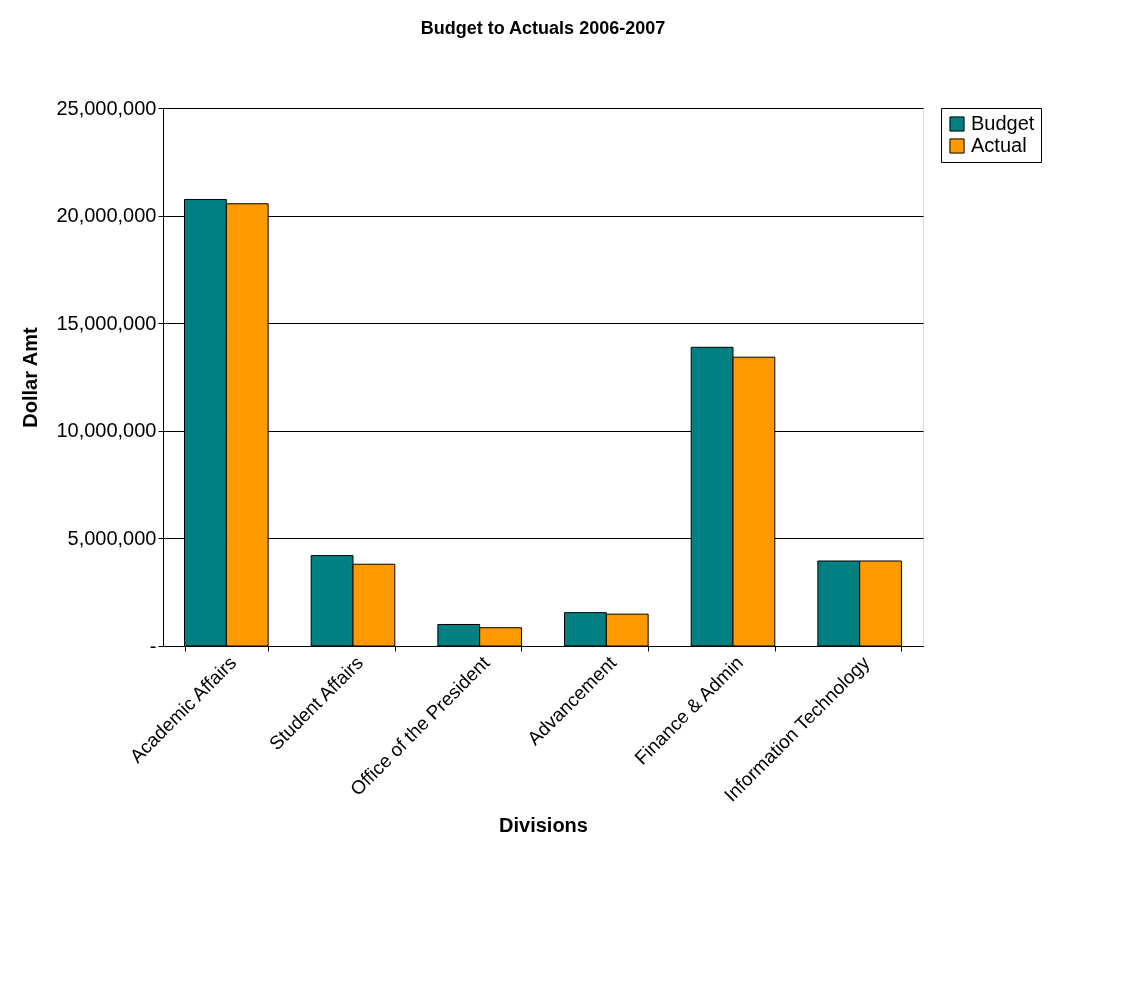 Image resolution: width=1135 pixels, height=982 pixels. What do you see at coordinates (106, 322) in the screenshot?
I see `y-tick-label: 15,000,000` at bounding box center [106, 322].